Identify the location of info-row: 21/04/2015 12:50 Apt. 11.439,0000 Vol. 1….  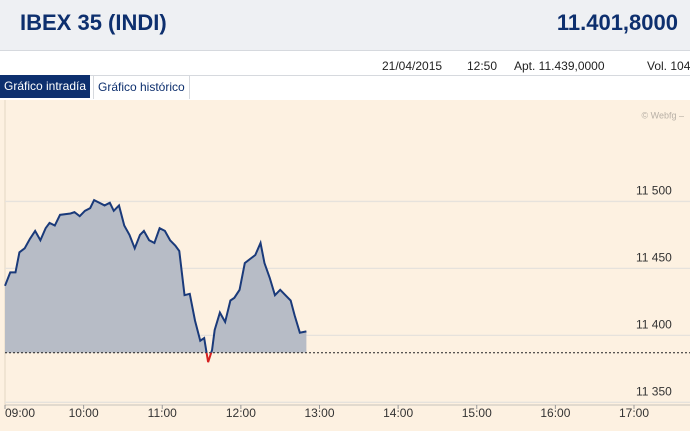
(345, 66).